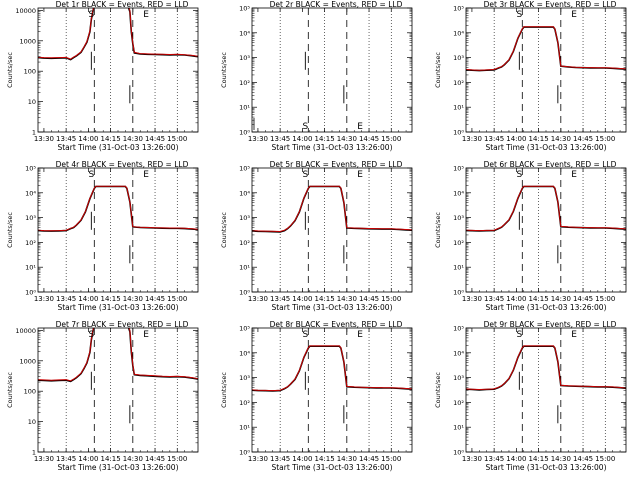 This screenshot has height=480, width=640. Describe the element at coordinates (25, 11) in the screenshot. I see `y-tick-label: 10000` at that location.